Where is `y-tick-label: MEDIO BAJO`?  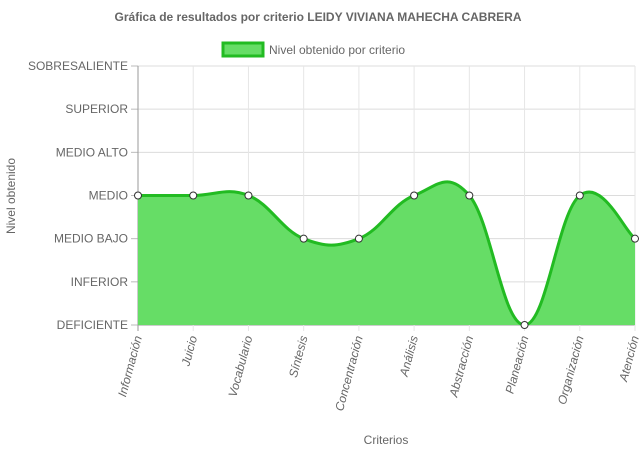 y-tick-label: MEDIO BAJO is located at coordinates (91, 239).